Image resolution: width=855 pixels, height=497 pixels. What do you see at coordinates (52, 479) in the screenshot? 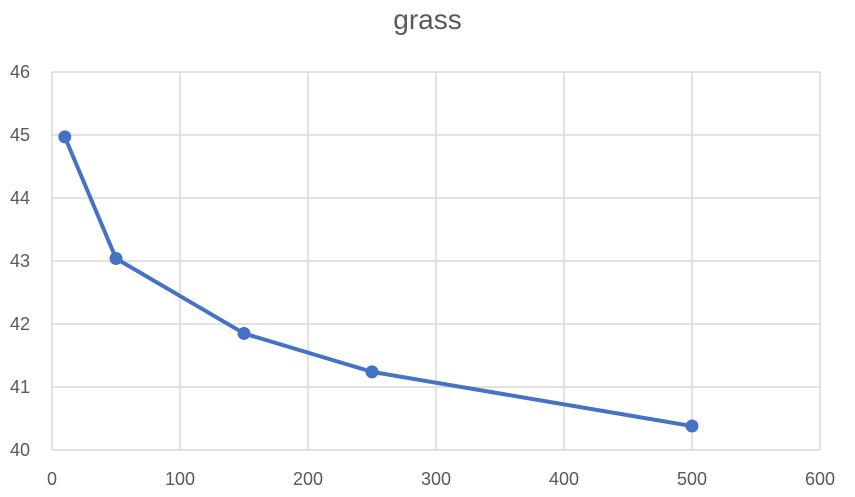
I see `x-tick-label: 0` at bounding box center [52, 479].